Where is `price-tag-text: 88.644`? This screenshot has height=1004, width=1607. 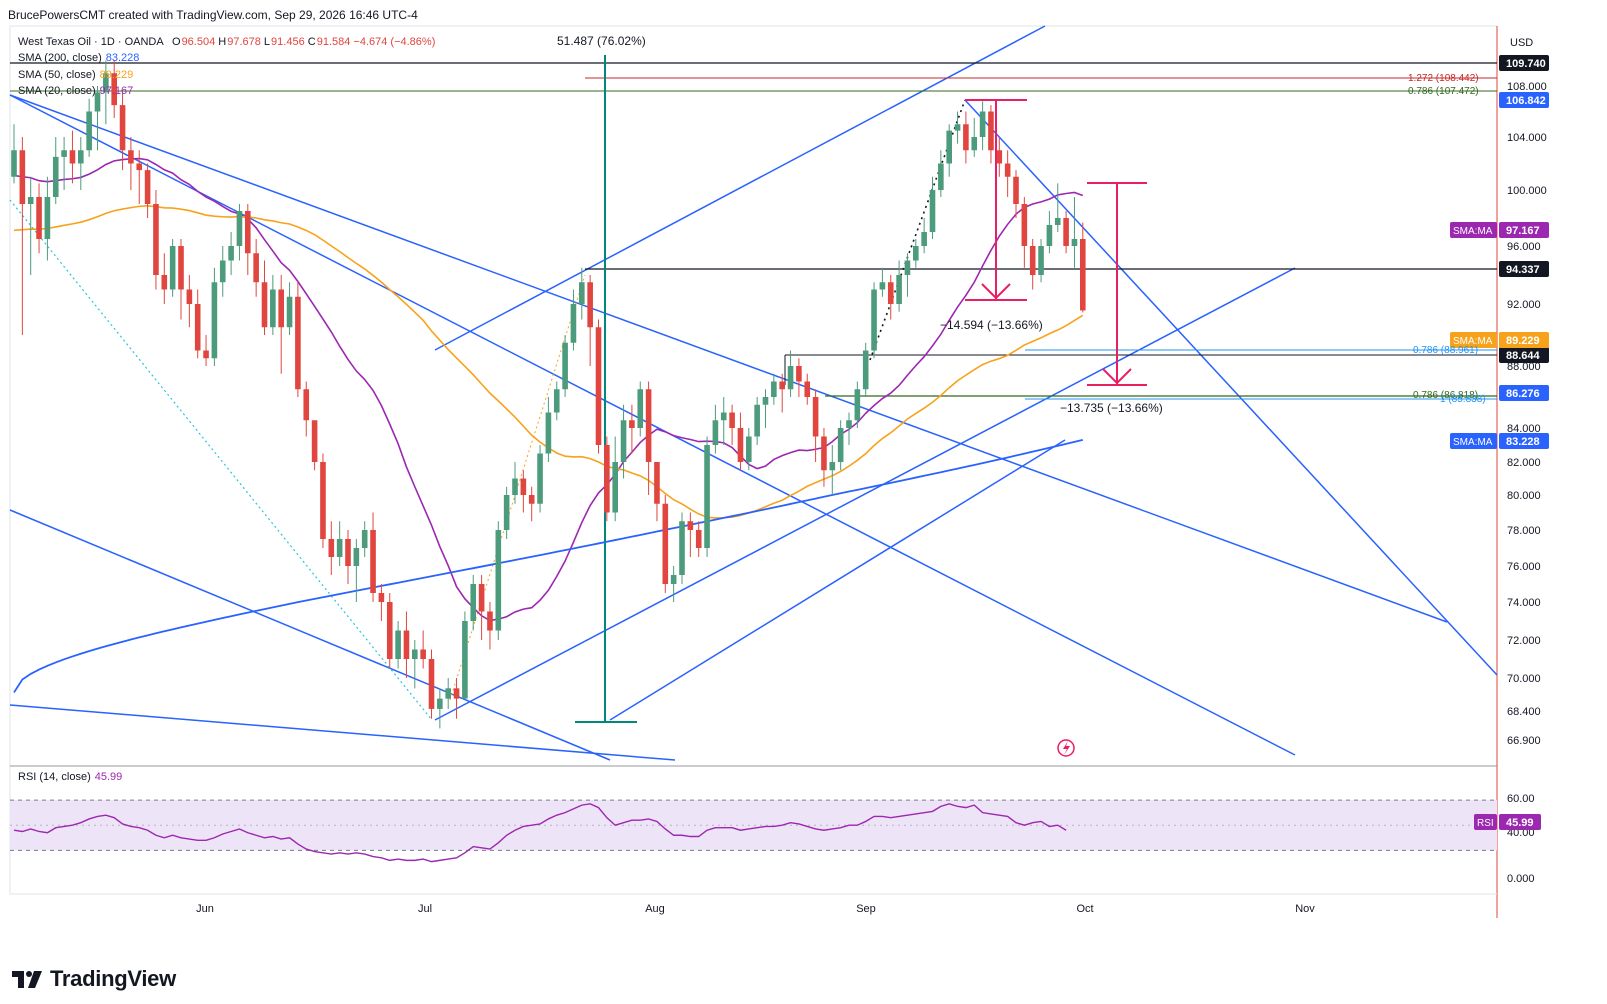 price-tag-text: 88.644 is located at coordinates (1523, 356).